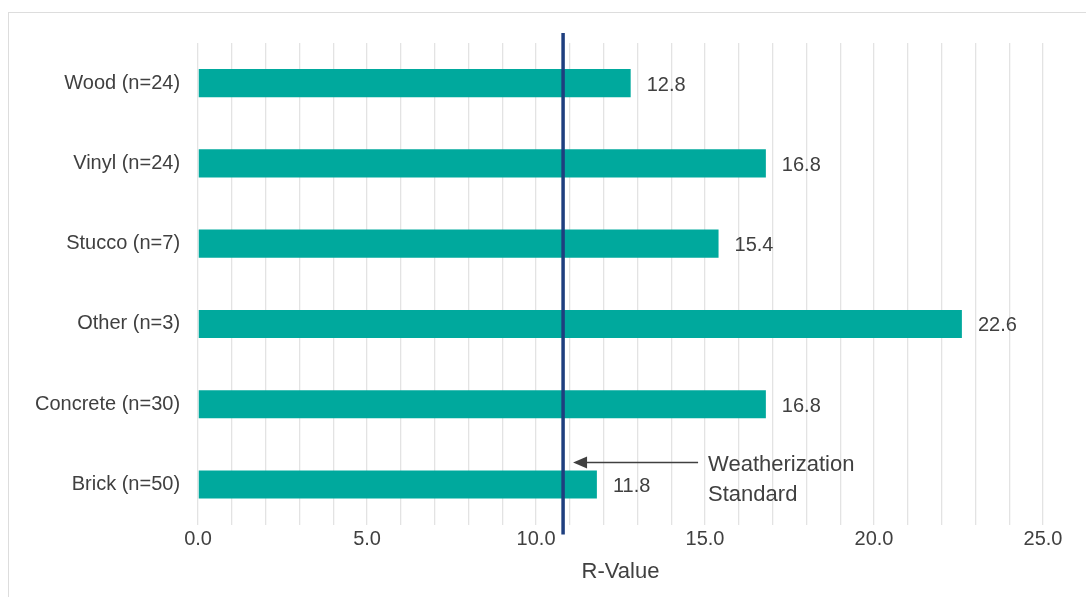  What do you see at coordinates (536, 538) in the screenshot?
I see `x-tick-label: 10.0` at bounding box center [536, 538].